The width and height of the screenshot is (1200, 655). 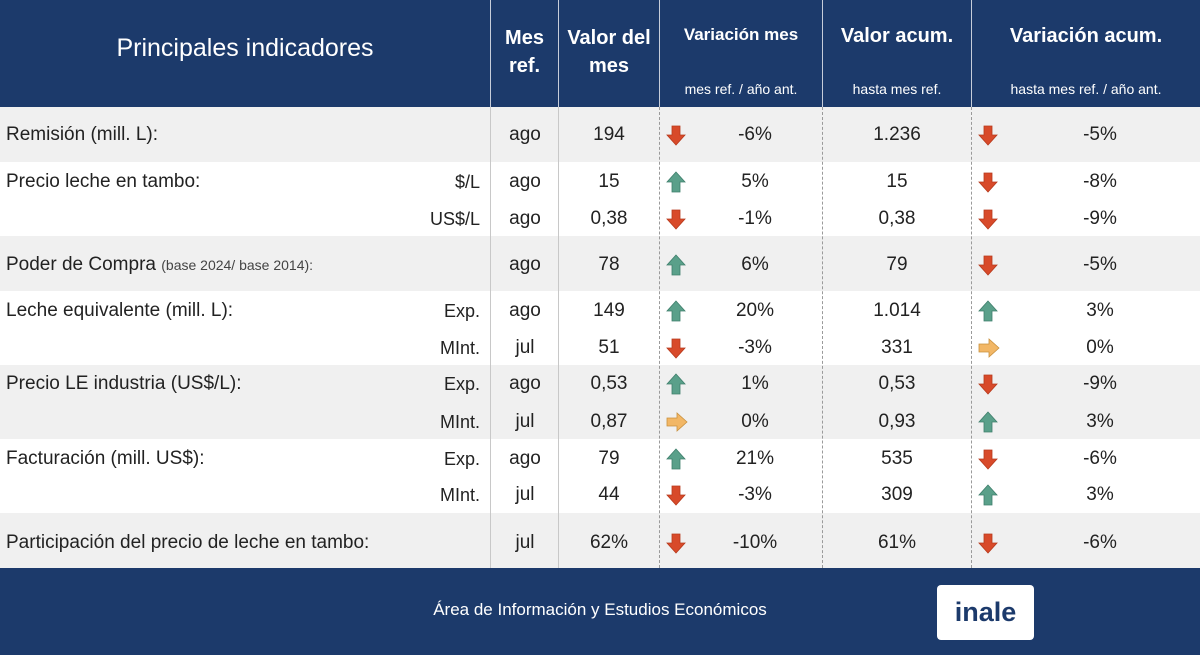 I want to click on row-group-participacion, so click(x=600, y=540).